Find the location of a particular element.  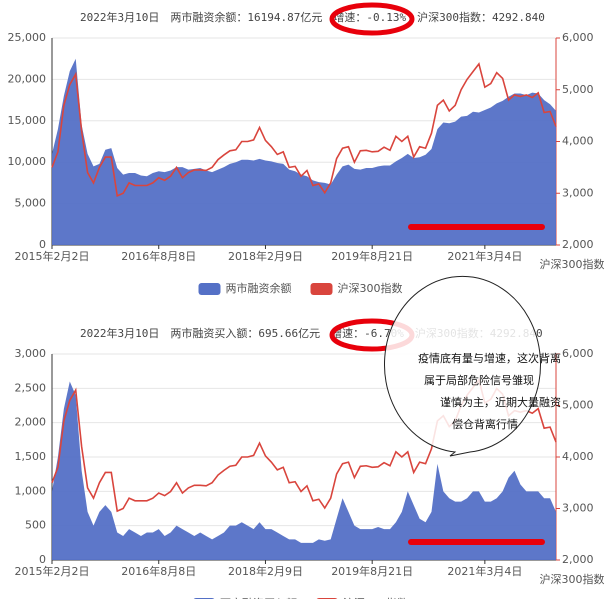

y-tick-label: 500 is located at coordinates (35, 525).